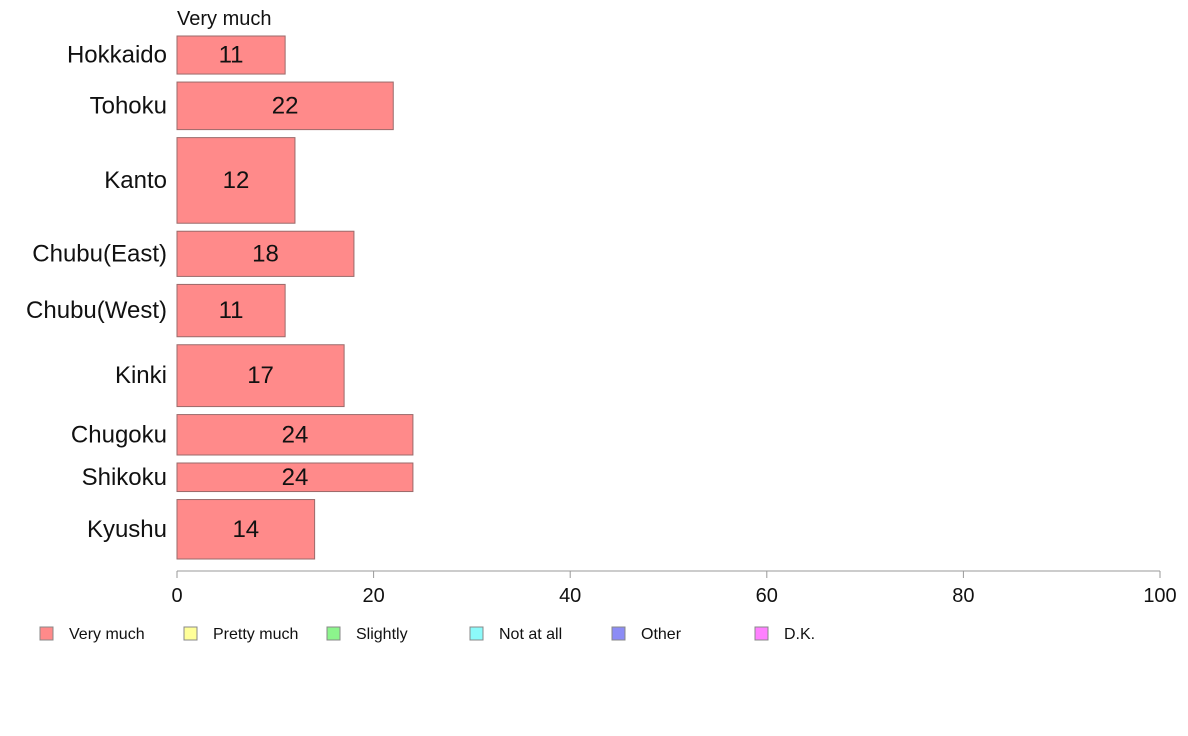 The width and height of the screenshot is (1188, 736). What do you see at coordinates (176, 596) in the screenshot?
I see `x-tick-label: 0` at bounding box center [176, 596].